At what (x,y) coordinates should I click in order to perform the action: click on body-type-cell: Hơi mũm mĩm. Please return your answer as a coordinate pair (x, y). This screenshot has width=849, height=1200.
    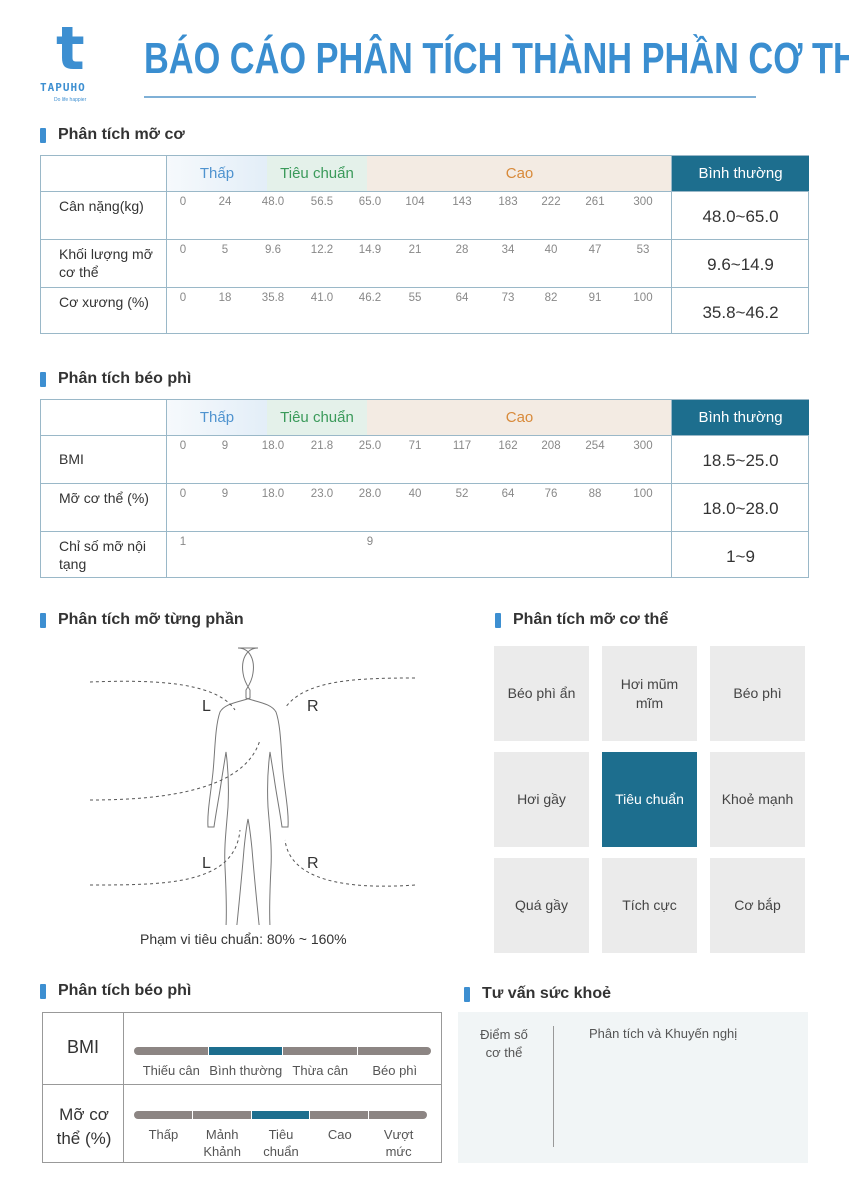
    Looking at the image, I should click on (649, 693).